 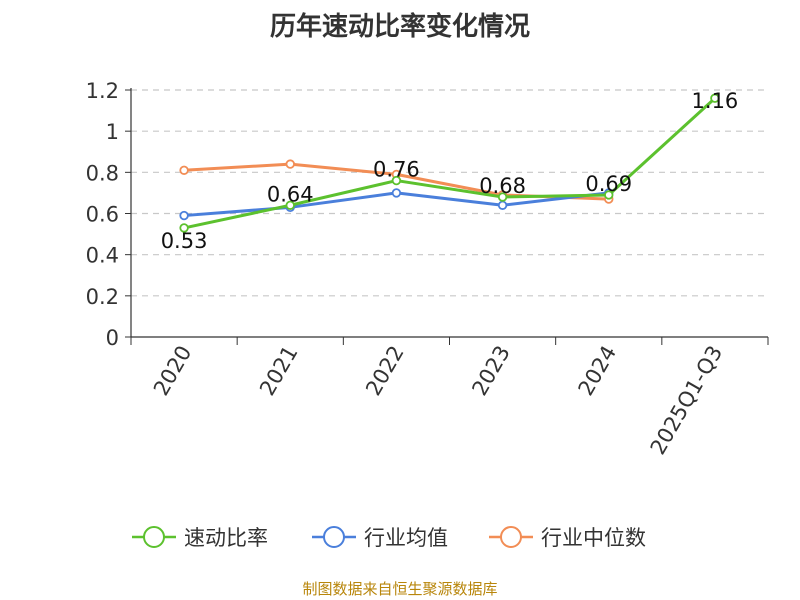 What do you see at coordinates (608, 184) in the screenshot?
I see `data-label: 0.69` at bounding box center [608, 184].